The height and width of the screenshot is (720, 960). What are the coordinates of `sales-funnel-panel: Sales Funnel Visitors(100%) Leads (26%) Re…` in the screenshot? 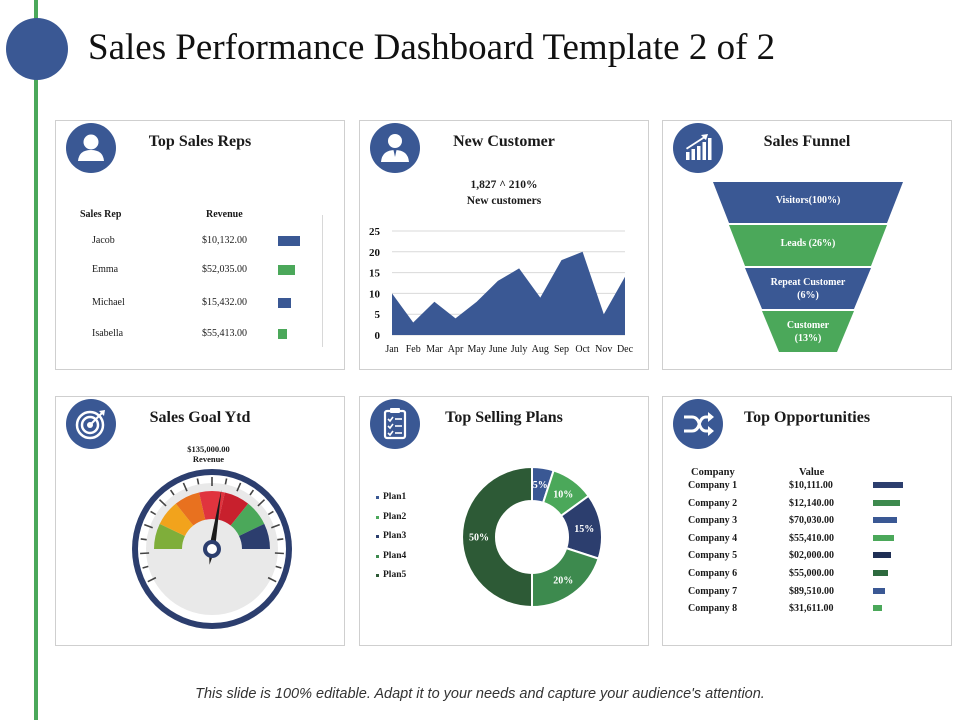 It's located at (807, 245).